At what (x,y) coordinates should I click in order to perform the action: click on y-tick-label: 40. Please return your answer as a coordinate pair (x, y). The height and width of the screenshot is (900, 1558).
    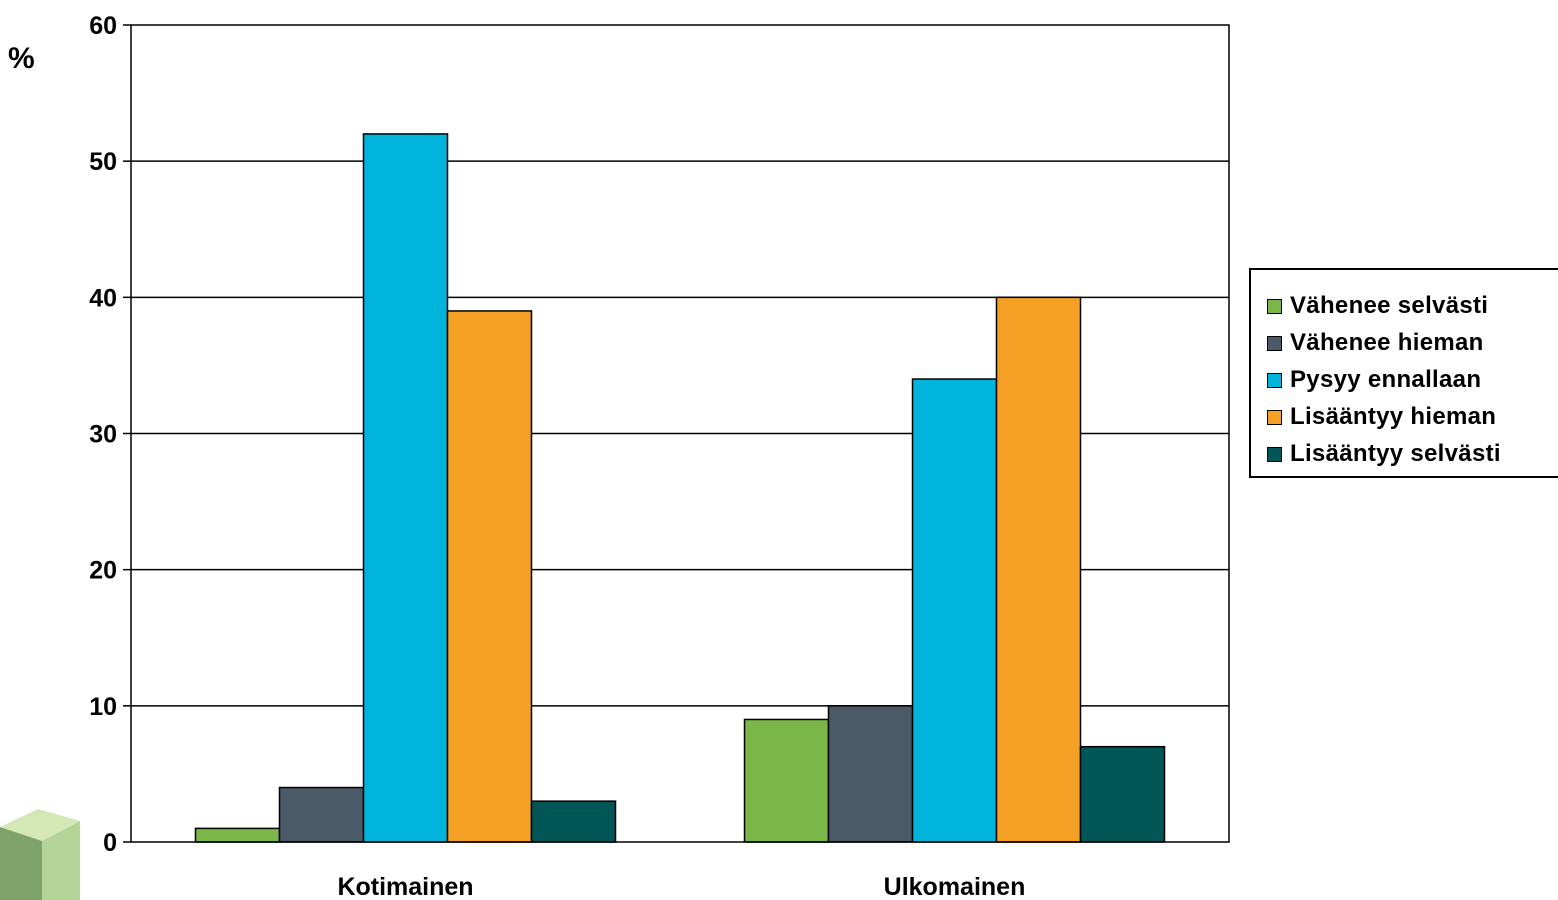
    Looking at the image, I should click on (103, 298).